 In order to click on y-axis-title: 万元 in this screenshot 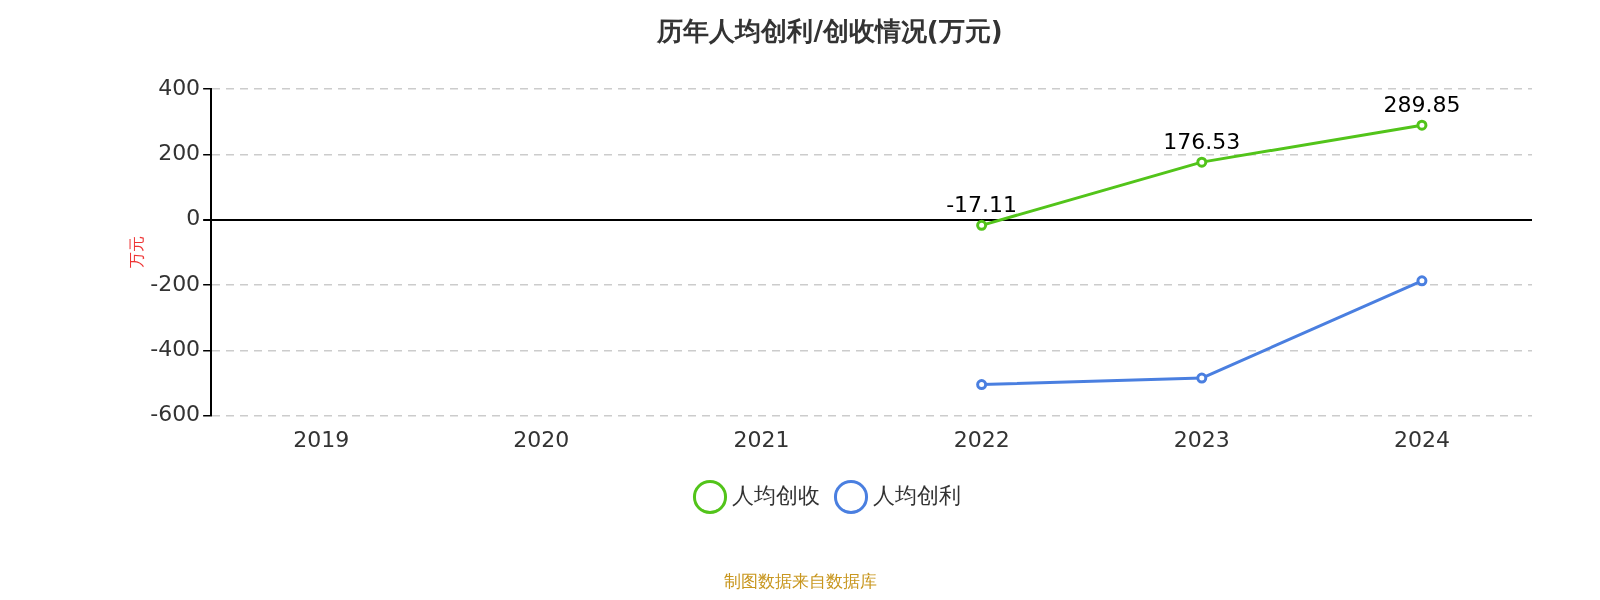, I will do `click(136, 252)`.